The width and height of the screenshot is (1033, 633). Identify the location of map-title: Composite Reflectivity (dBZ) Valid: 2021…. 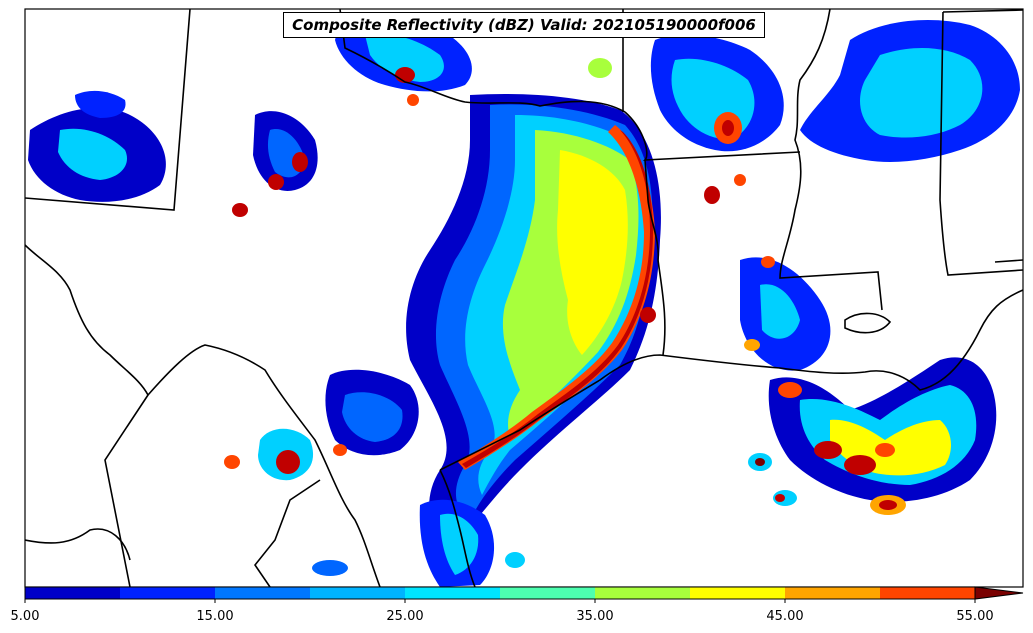
(524, 25).